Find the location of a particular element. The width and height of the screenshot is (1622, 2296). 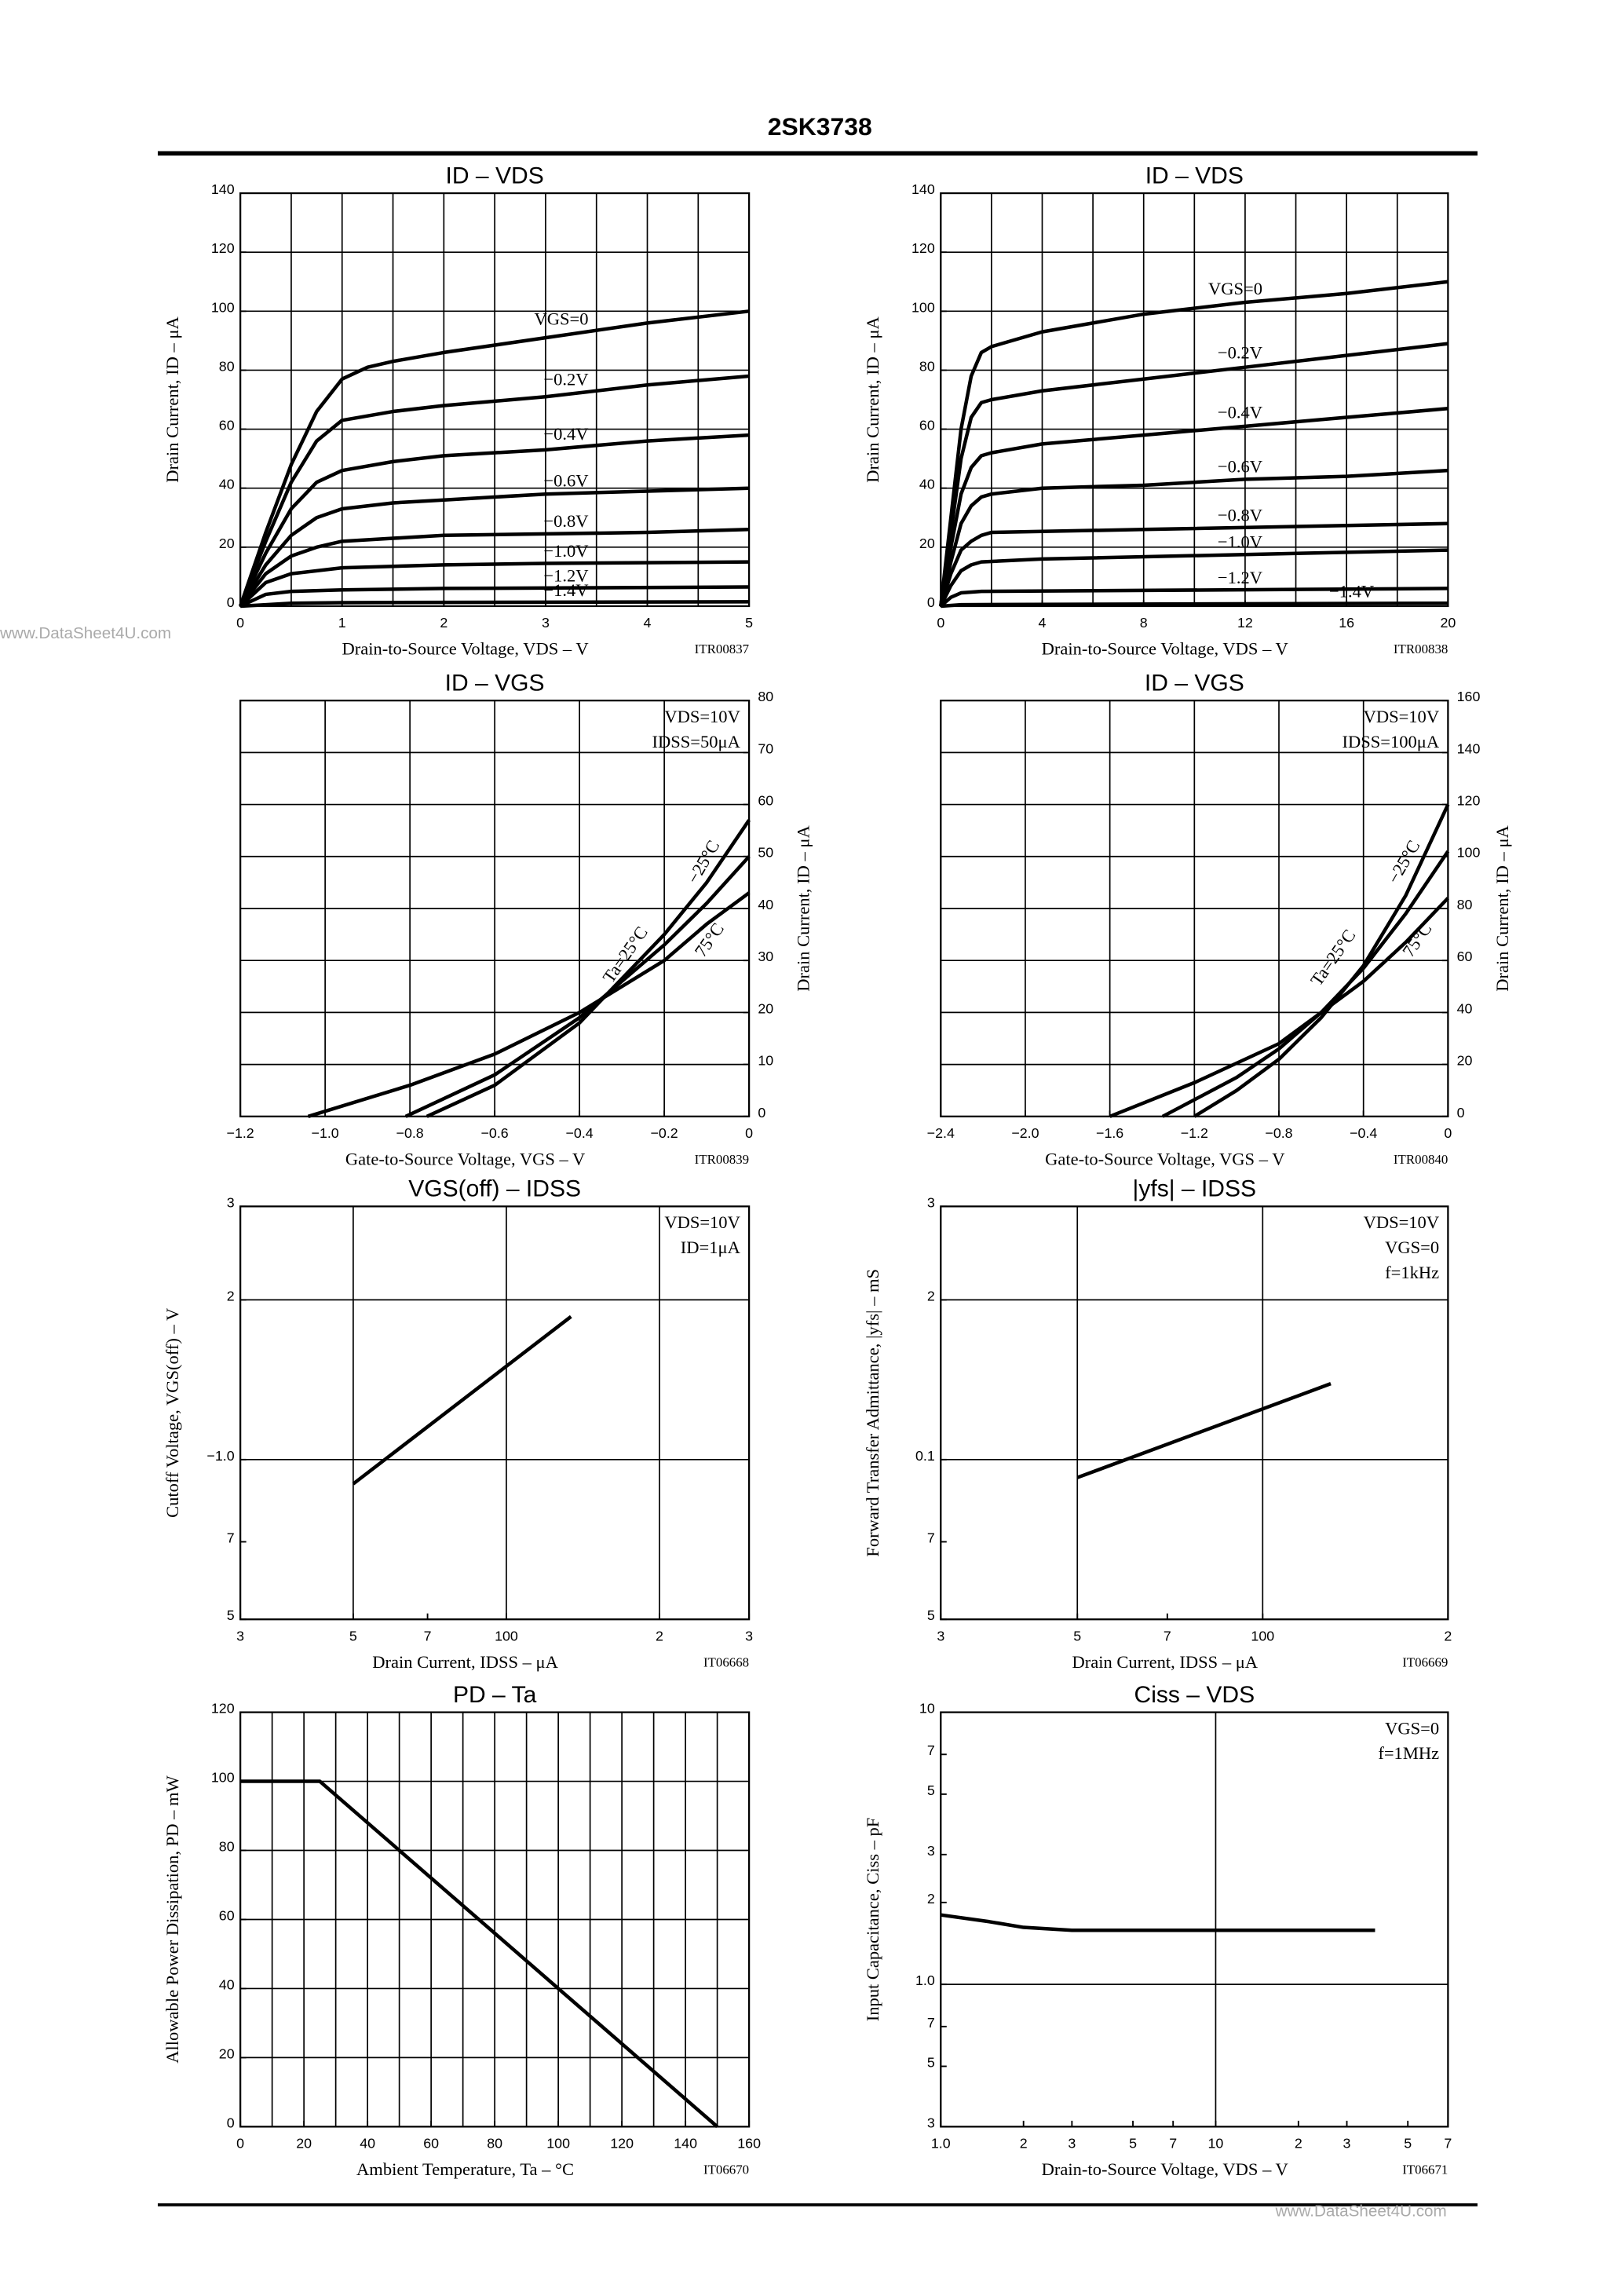

y-tick-label: 40 is located at coordinates (227, 485).